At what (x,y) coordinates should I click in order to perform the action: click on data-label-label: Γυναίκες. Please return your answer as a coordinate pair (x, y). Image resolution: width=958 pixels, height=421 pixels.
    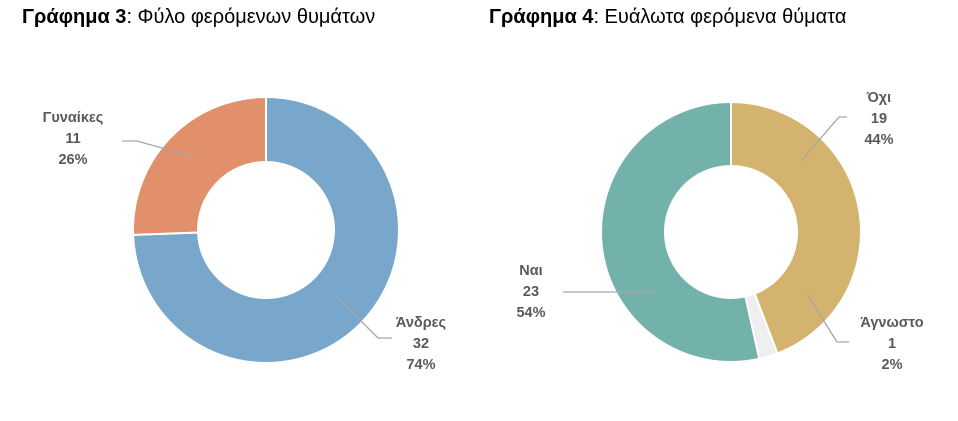
    Looking at the image, I should click on (73, 118).